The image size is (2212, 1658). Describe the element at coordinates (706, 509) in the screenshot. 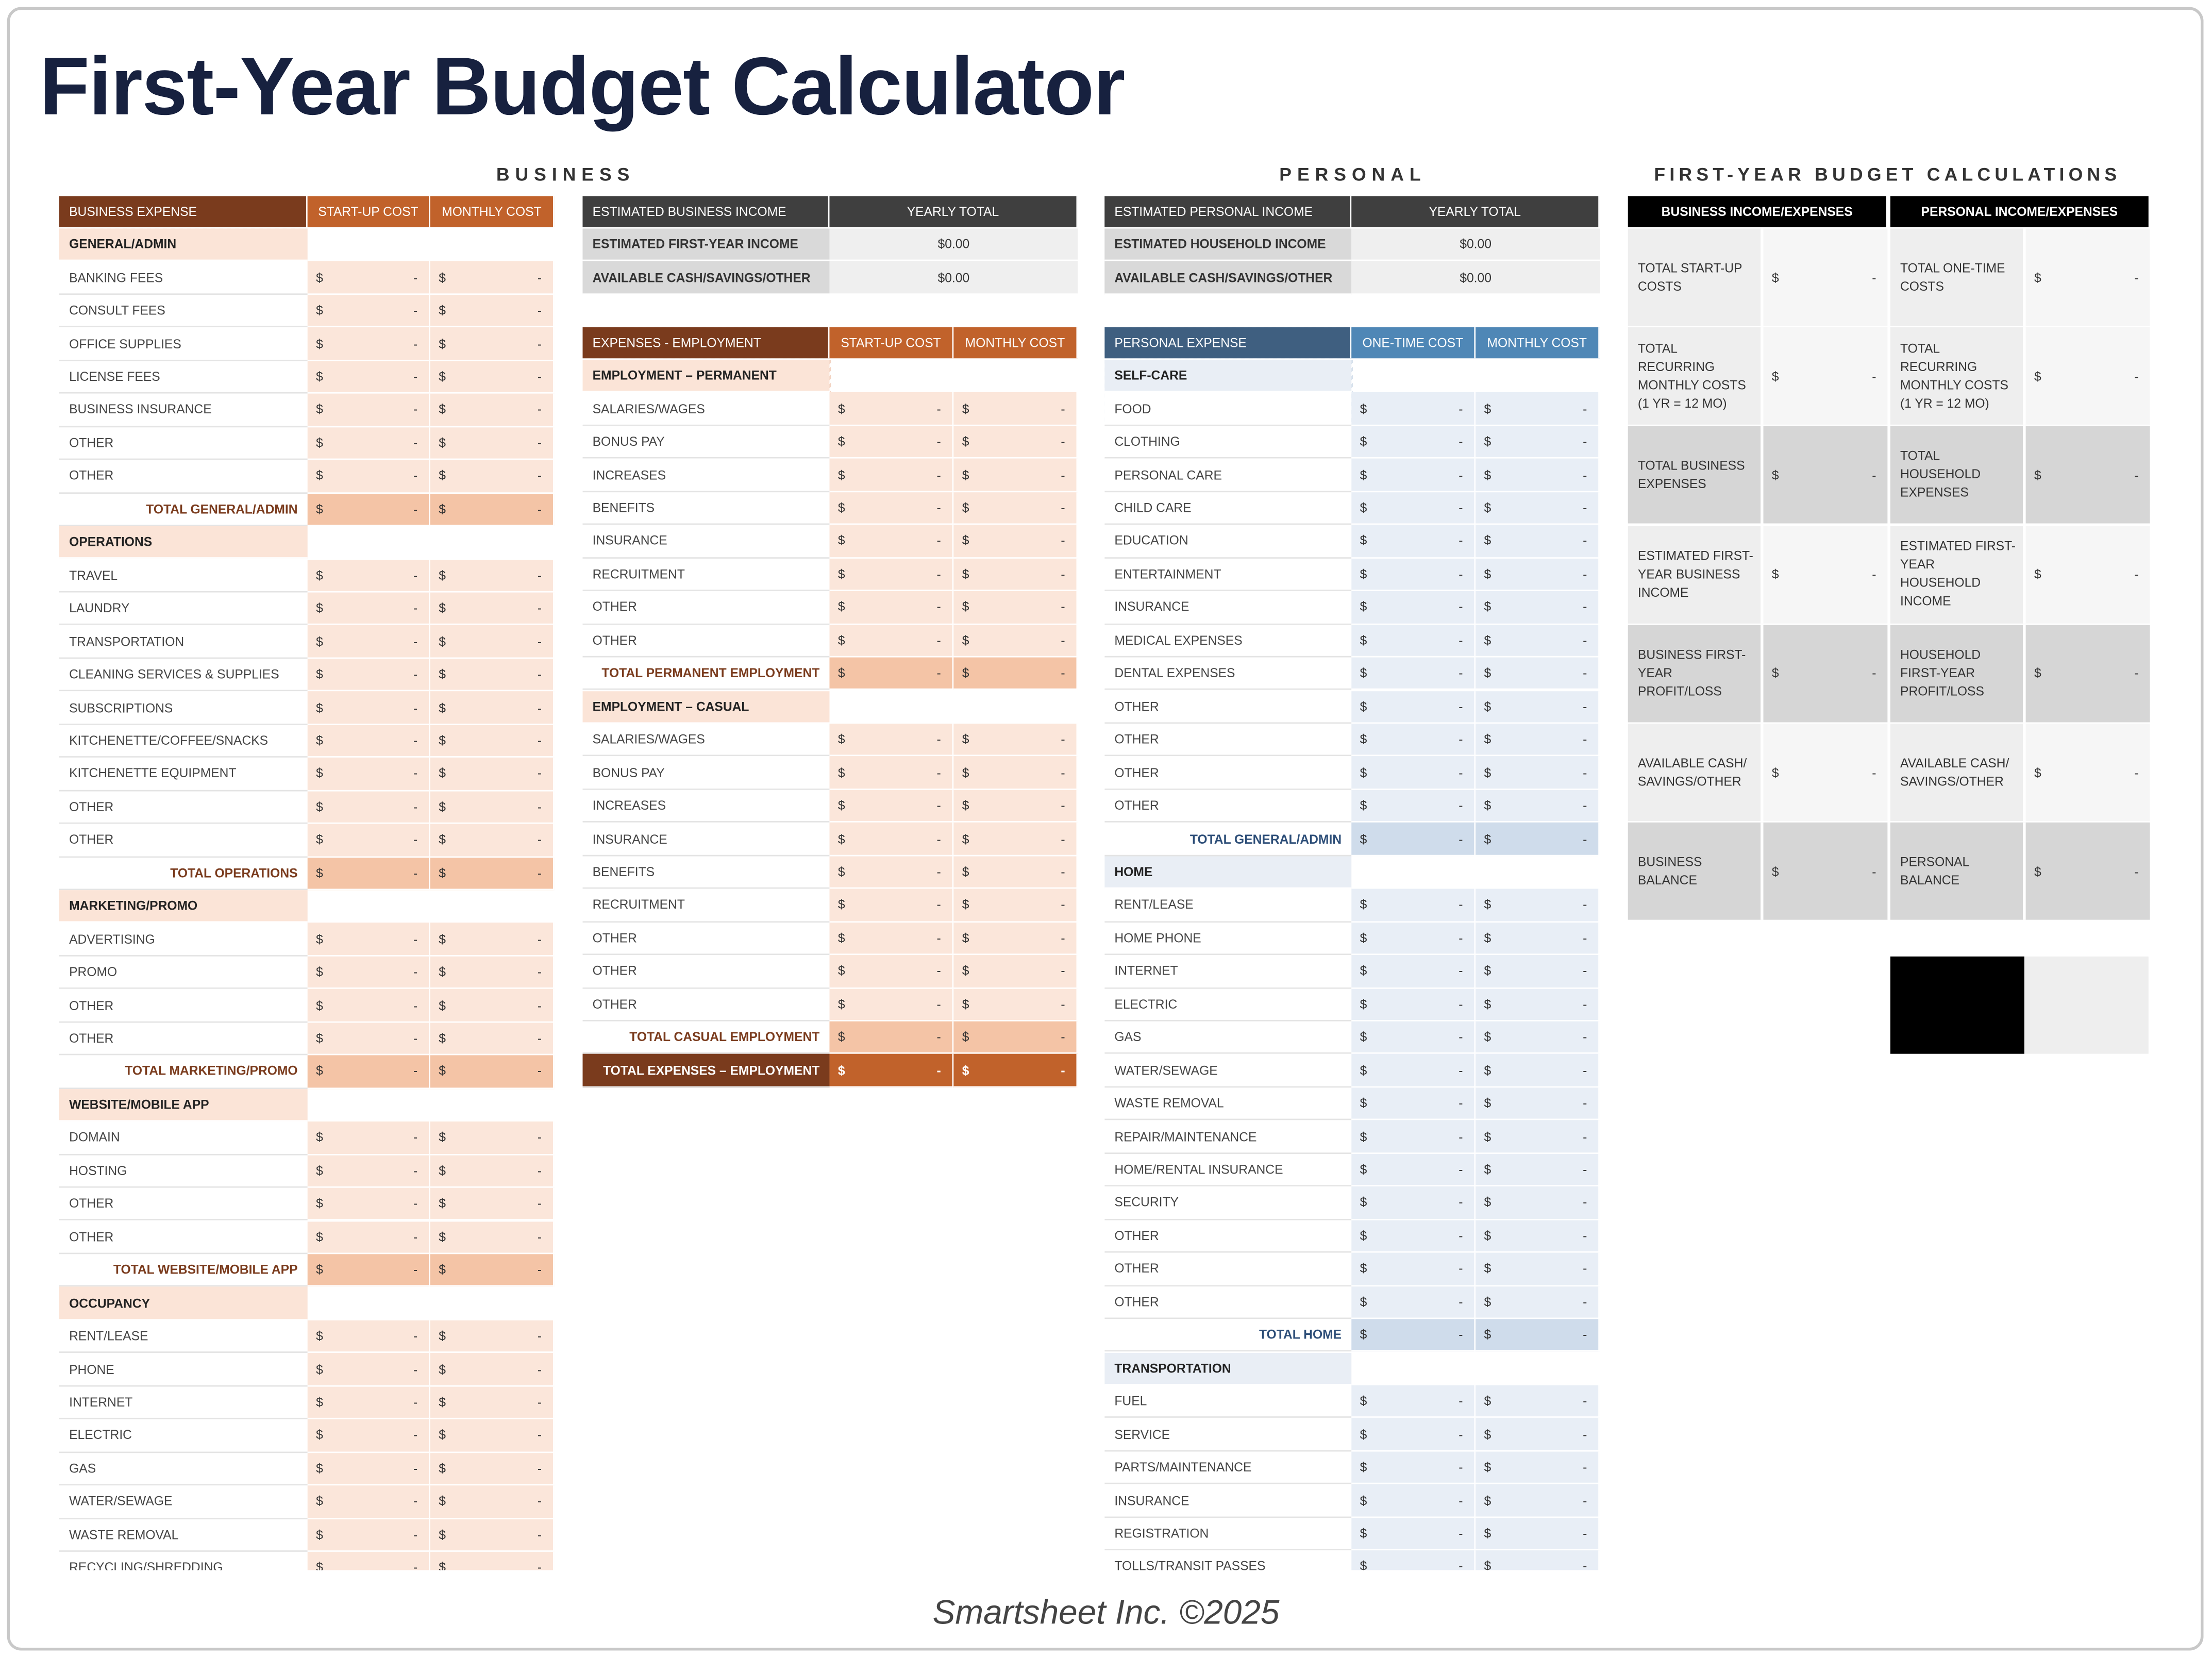

I see `row-label: BENEFITS` at that location.